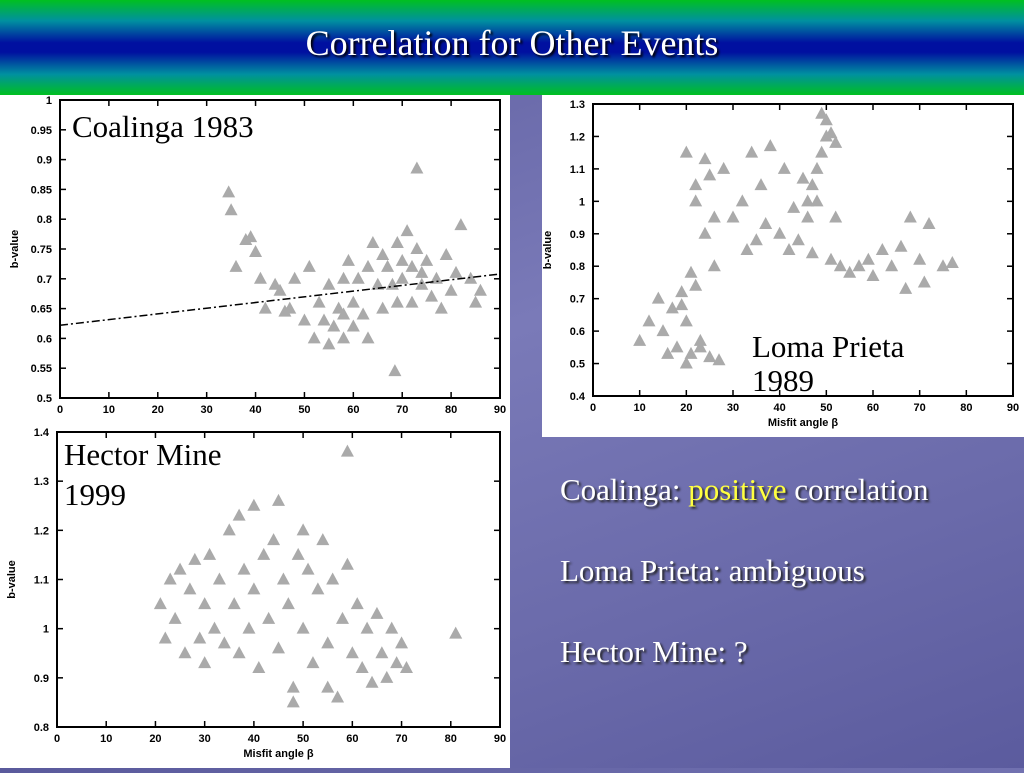  What do you see at coordinates (41, 250) in the screenshot?
I see `y-tick-label: 0.75` at bounding box center [41, 250].